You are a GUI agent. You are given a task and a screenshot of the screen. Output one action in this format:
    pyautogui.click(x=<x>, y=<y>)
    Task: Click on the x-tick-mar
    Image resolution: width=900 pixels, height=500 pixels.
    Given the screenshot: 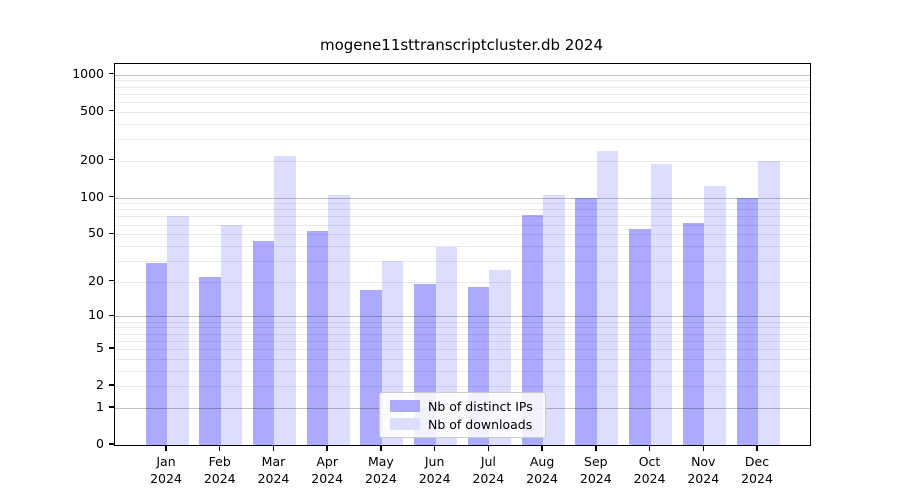 What is the action you would take?
    pyautogui.click(x=273, y=448)
    